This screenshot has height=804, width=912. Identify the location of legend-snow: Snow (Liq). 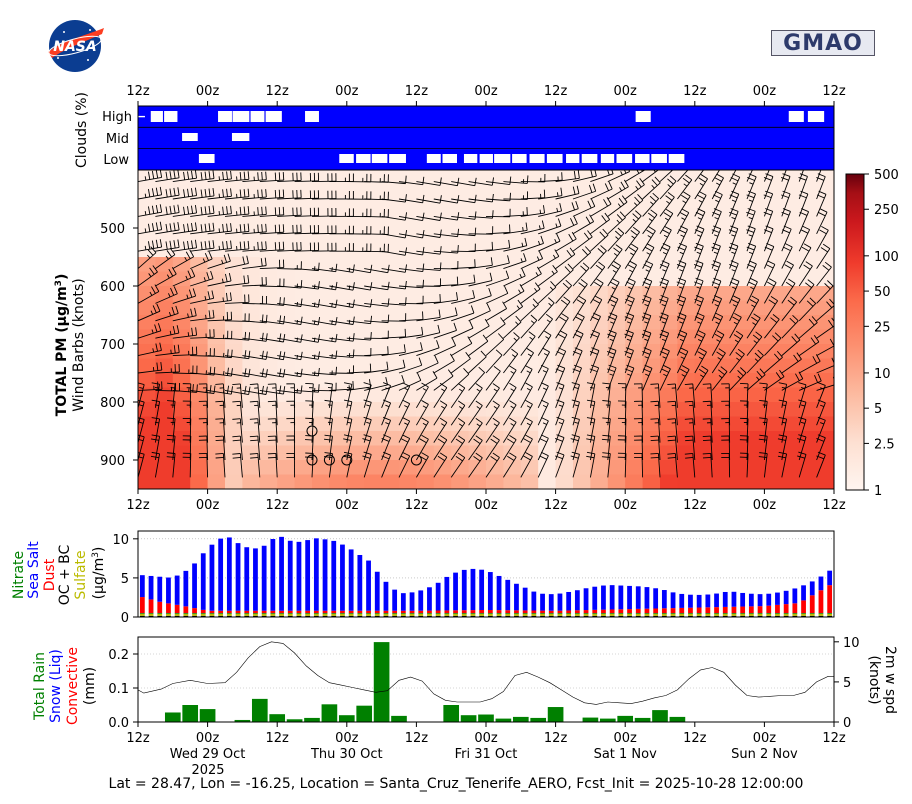
(56, 686).